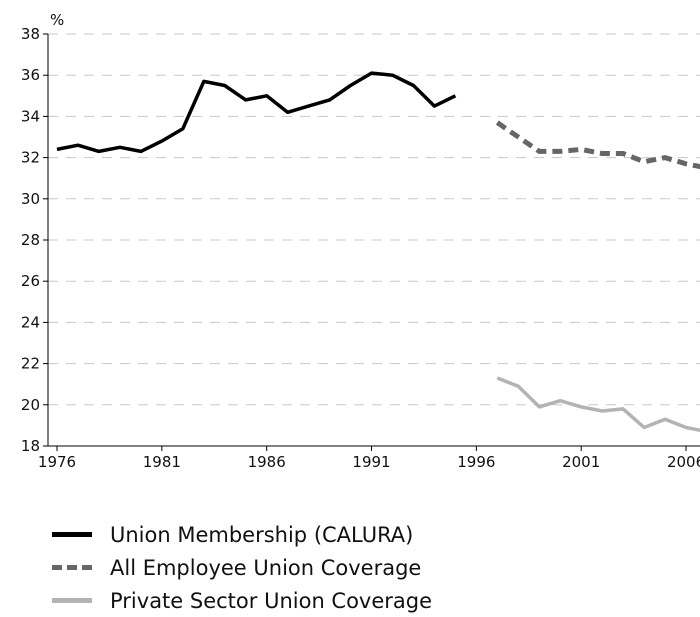 The height and width of the screenshot is (617, 700). I want to click on y-tick-label: 26, so click(30, 281).